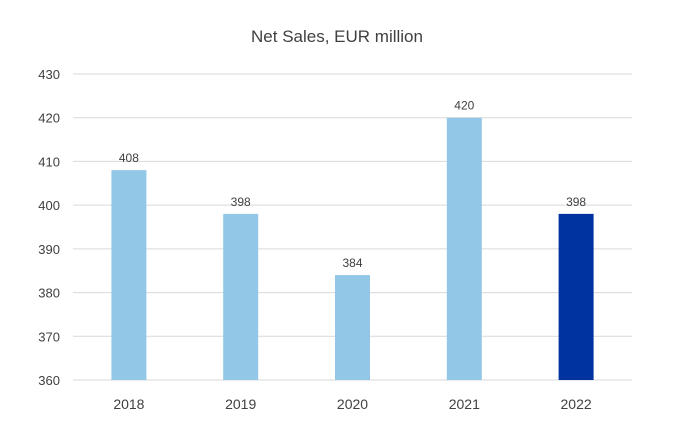 The width and height of the screenshot is (682, 442). Describe the element at coordinates (464, 248) in the screenshot. I see `bar-2021` at that location.